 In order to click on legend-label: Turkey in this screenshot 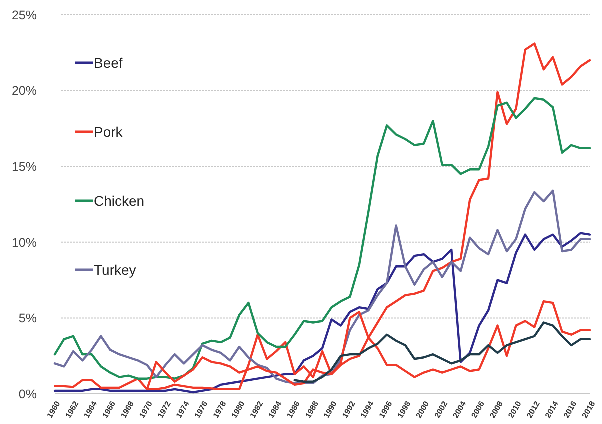, I will do `click(115, 270)`.